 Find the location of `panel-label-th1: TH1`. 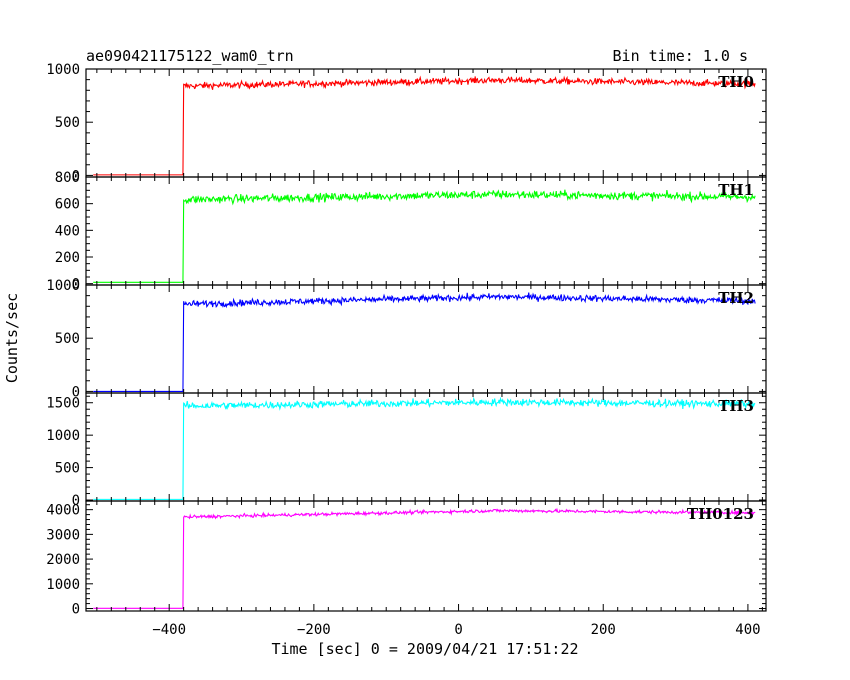

panel-label-th1: TH1 is located at coordinates (736, 190).